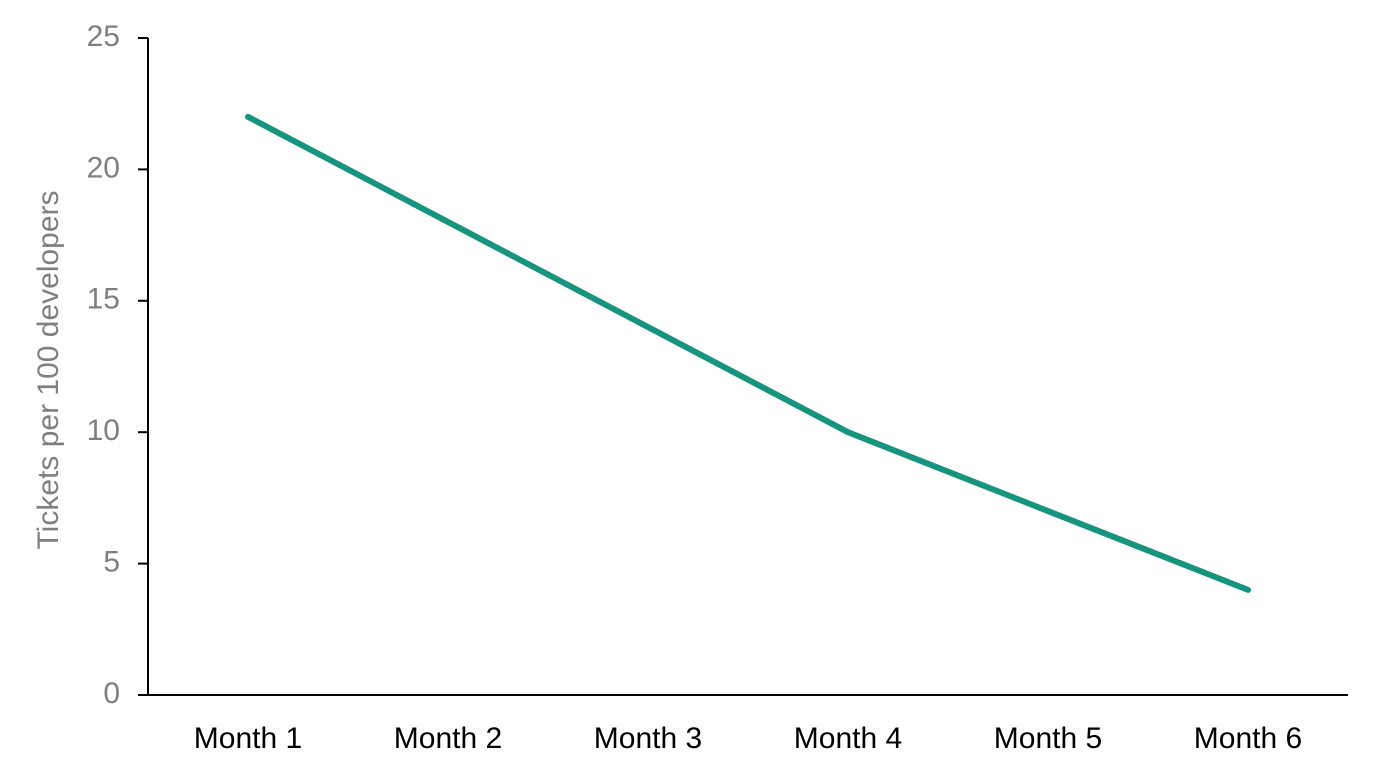 This screenshot has width=1376, height=768. Describe the element at coordinates (248, 738) in the screenshot. I see `x-tick-label: Month 1` at that location.